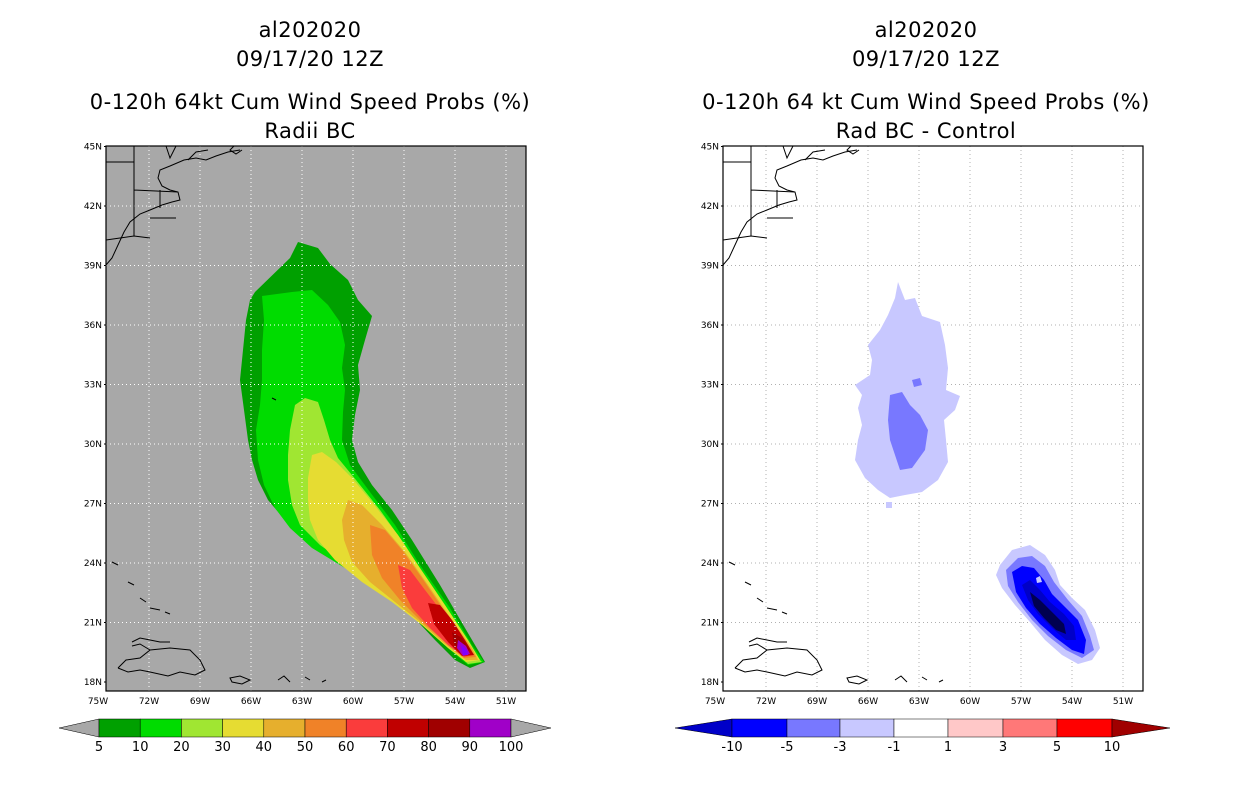  Describe the element at coordinates (310, 59) in the screenshot. I see `left-datetime: 09/17/20 12Z` at that location.